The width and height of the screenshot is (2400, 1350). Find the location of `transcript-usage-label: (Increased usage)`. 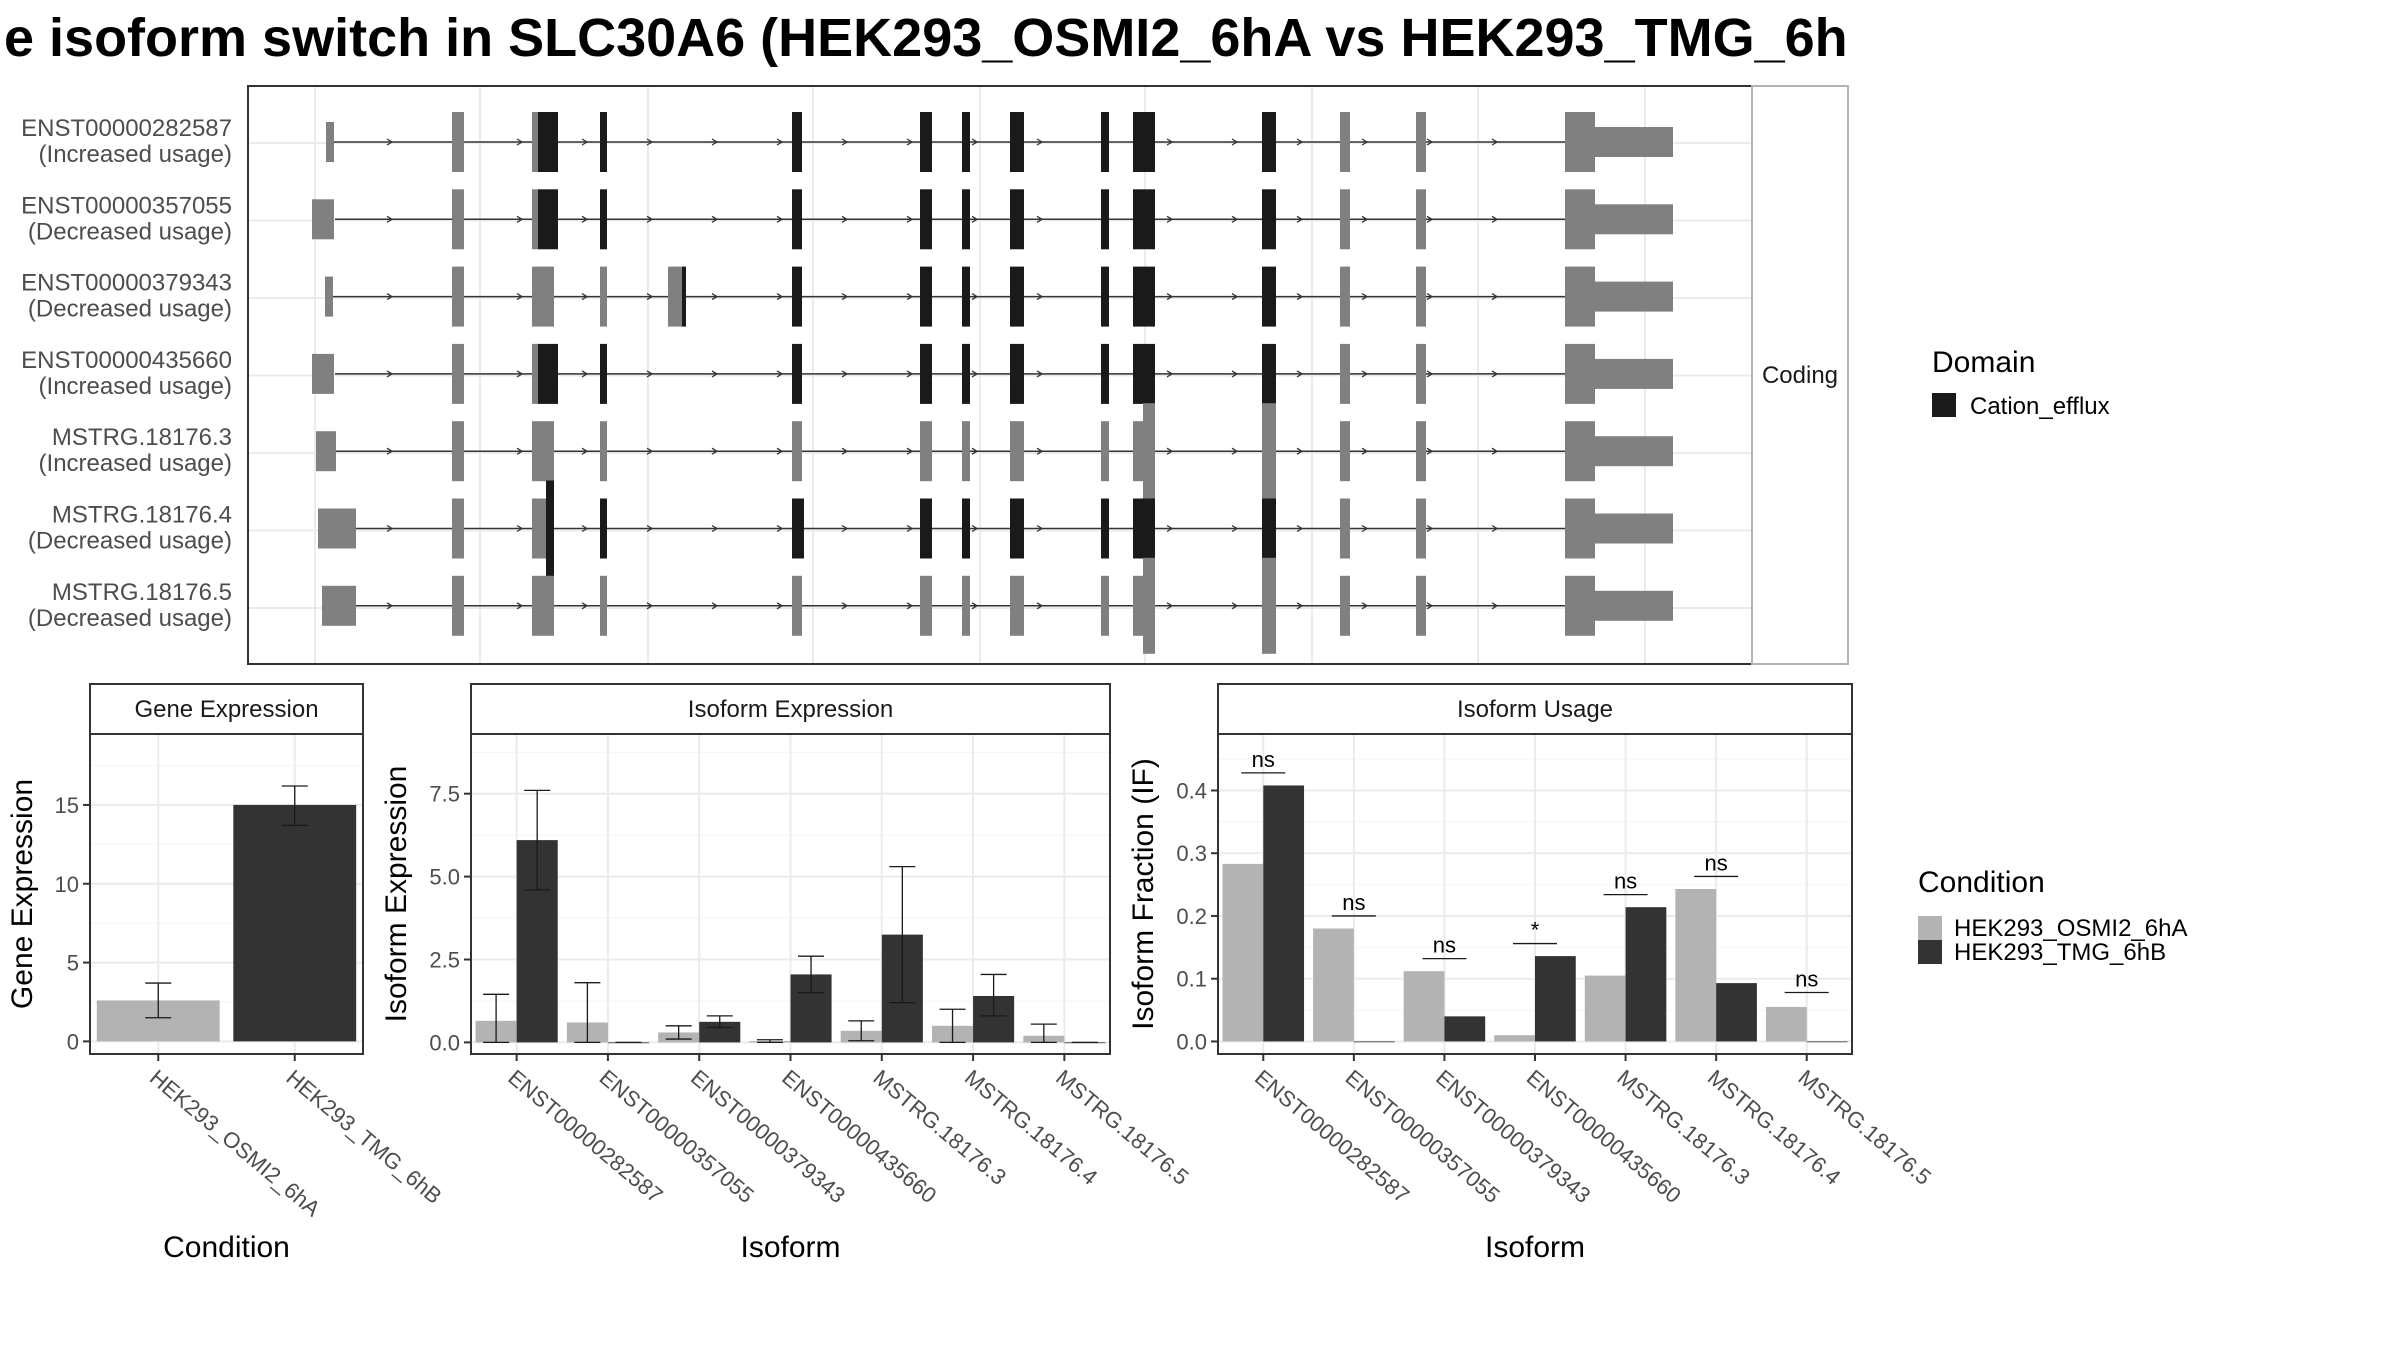

transcript-usage-label: (Increased usage) is located at coordinates (135, 463).